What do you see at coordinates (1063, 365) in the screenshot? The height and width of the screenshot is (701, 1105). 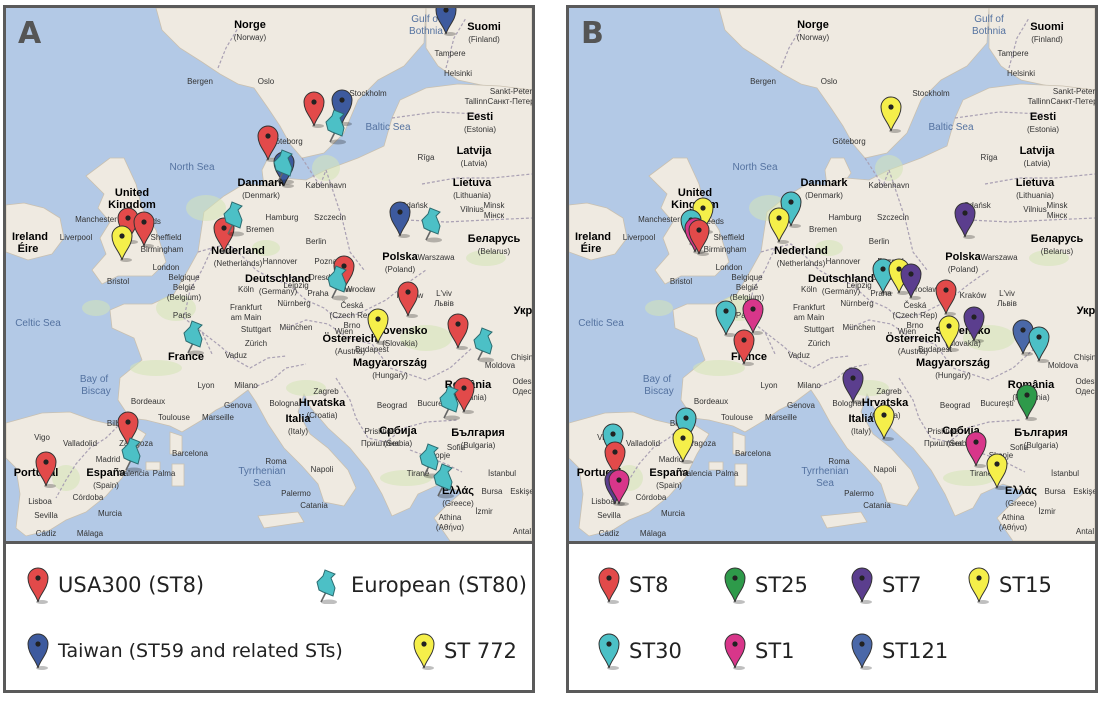 I see `map-label: Moldova` at bounding box center [1063, 365].